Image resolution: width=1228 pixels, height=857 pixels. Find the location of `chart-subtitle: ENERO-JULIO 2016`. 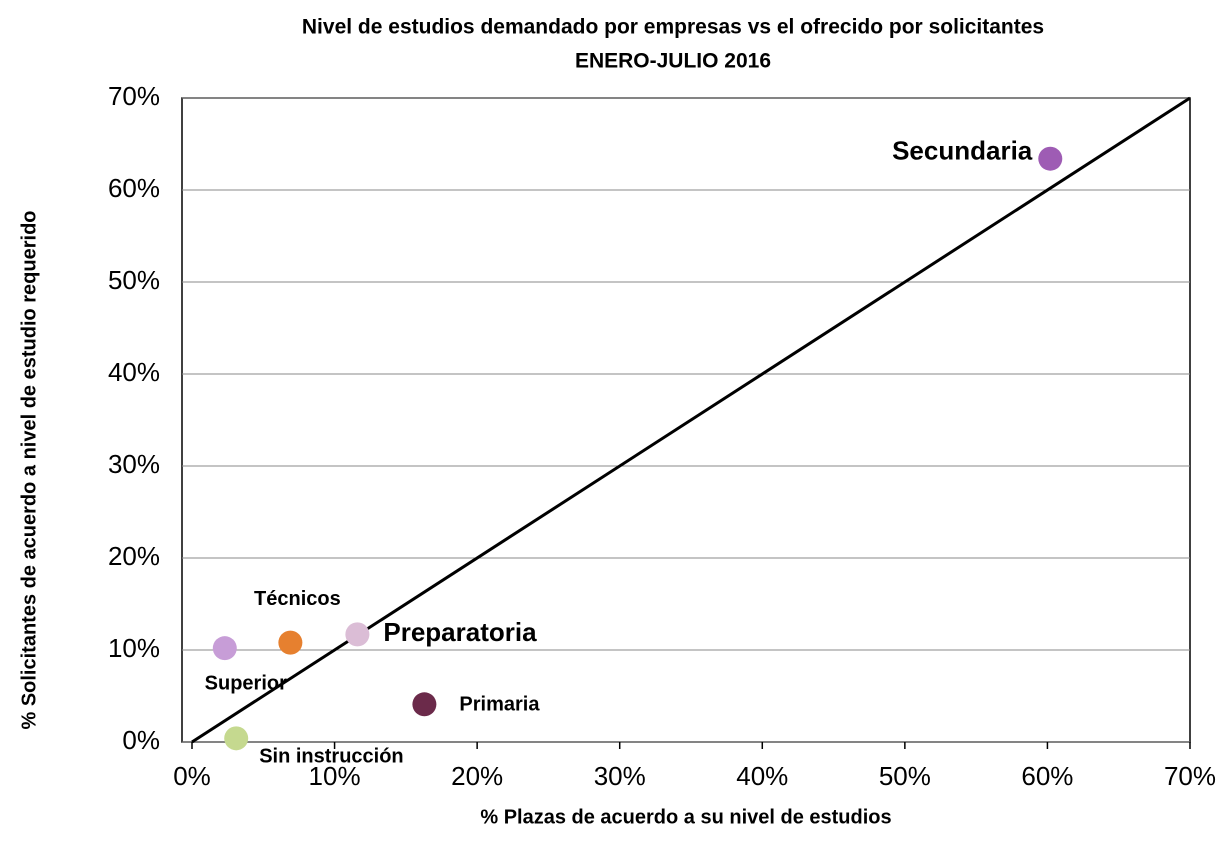

chart-subtitle: ENERO-JULIO 2016 is located at coordinates (673, 61).